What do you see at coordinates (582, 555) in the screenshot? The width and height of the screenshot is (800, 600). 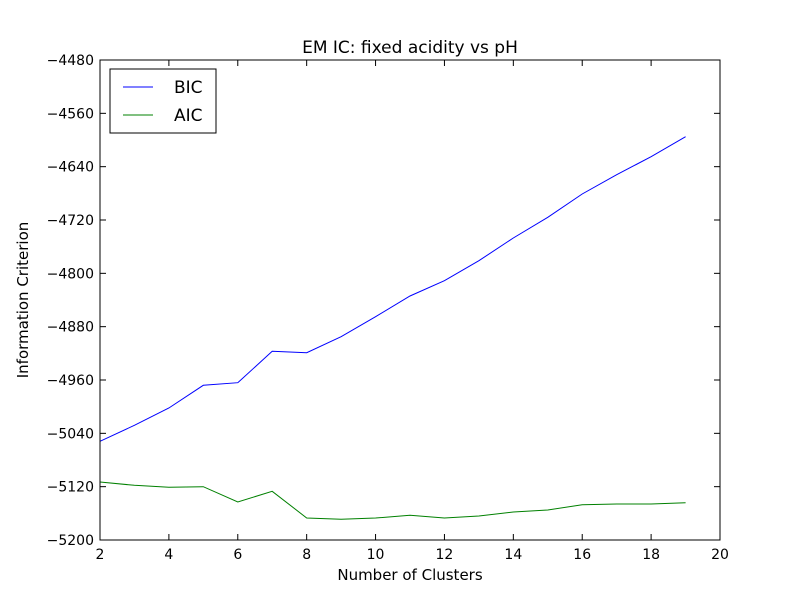 I see `x-tick-label: 16` at bounding box center [582, 555].